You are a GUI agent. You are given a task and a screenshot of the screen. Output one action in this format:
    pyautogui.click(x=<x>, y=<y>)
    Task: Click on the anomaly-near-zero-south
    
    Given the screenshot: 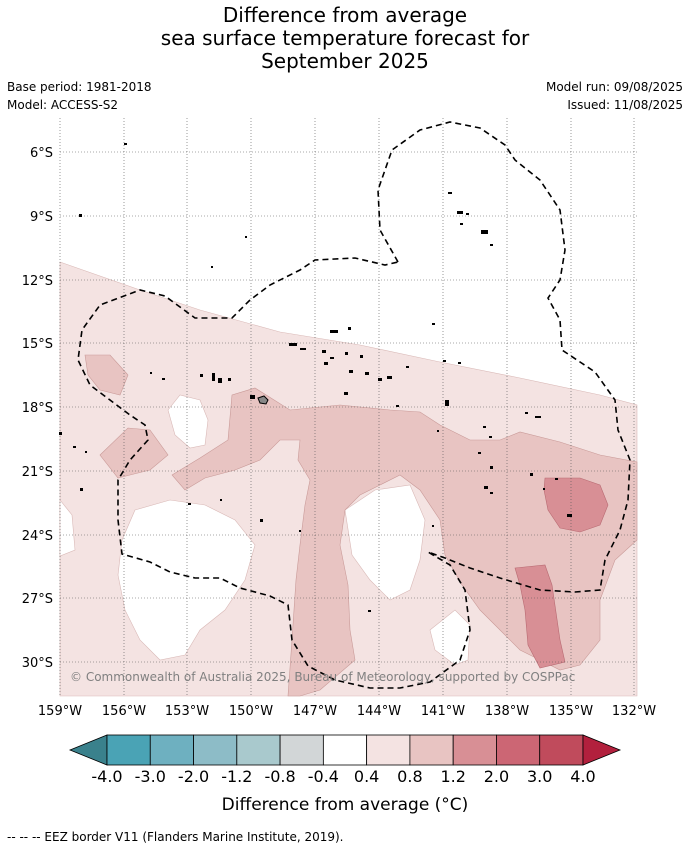 What is the action you would take?
    pyautogui.click(x=450, y=637)
    